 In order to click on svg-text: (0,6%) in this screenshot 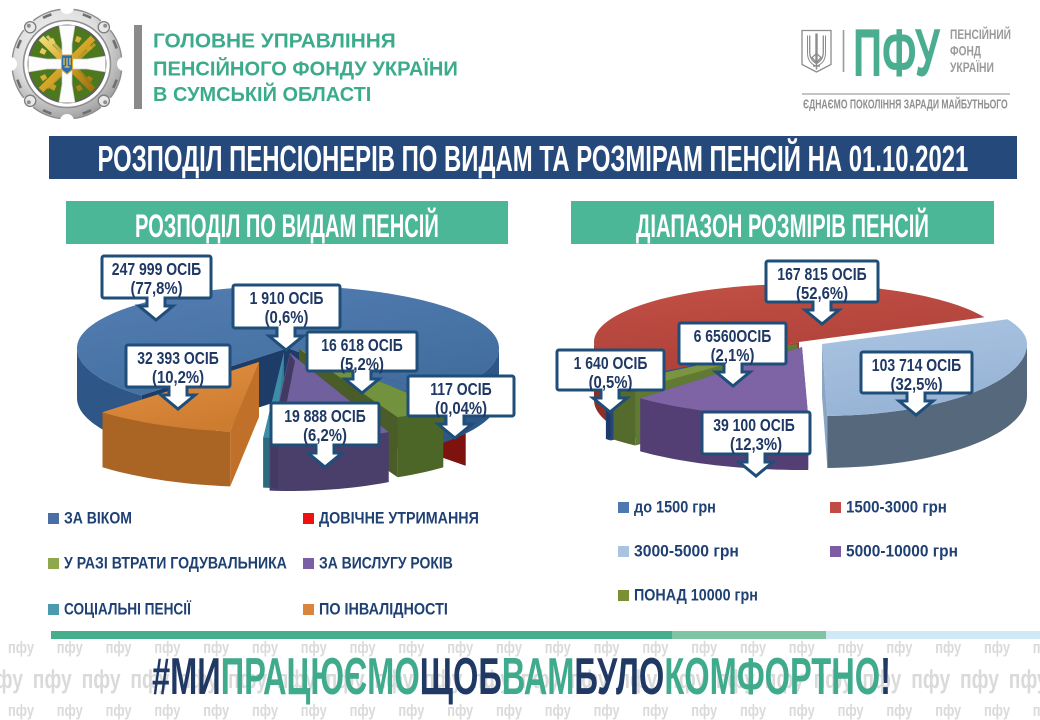, I will do `click(287, 317)`.